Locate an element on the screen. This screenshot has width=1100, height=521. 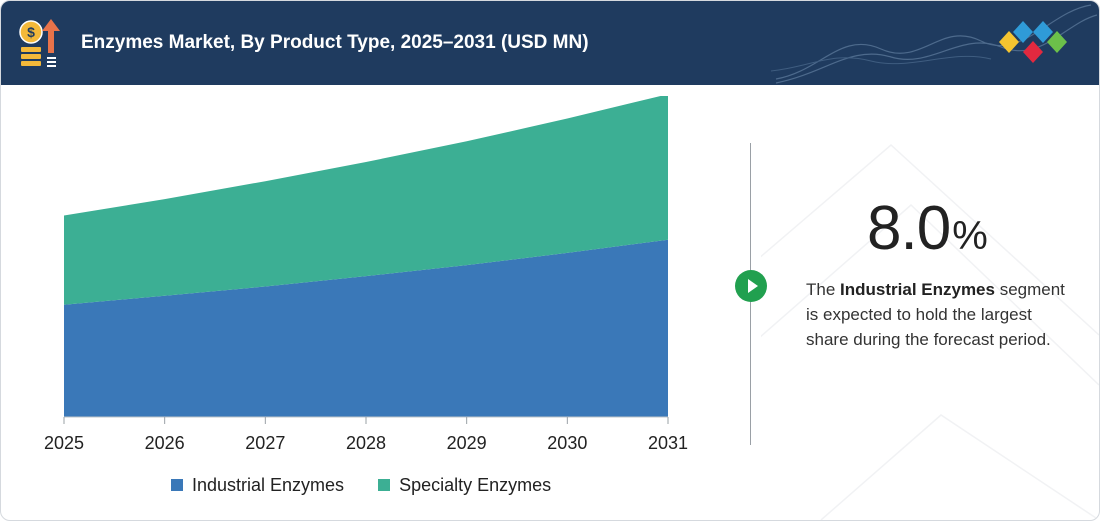
x-tick-label: 2030 is located at coordinates (567, 443).